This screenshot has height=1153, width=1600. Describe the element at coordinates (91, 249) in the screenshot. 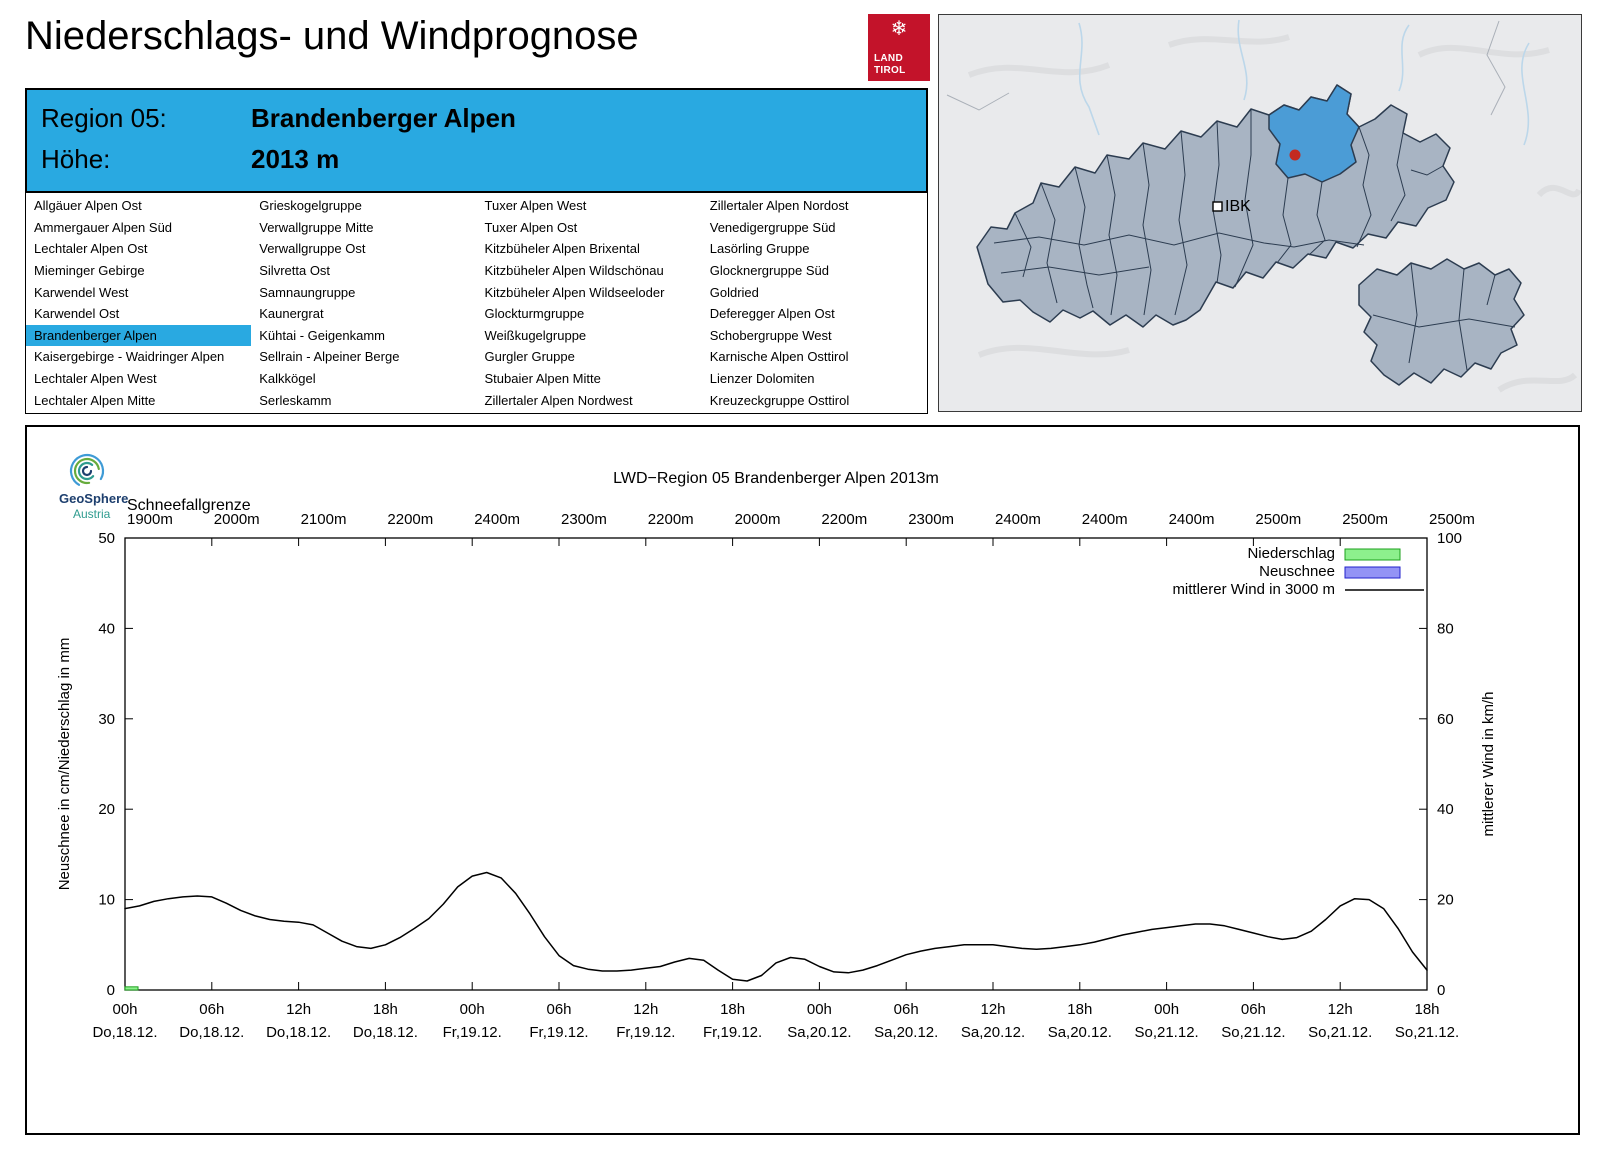

I see `region-list-item: Lechtaler Alpen Ost` at that location.